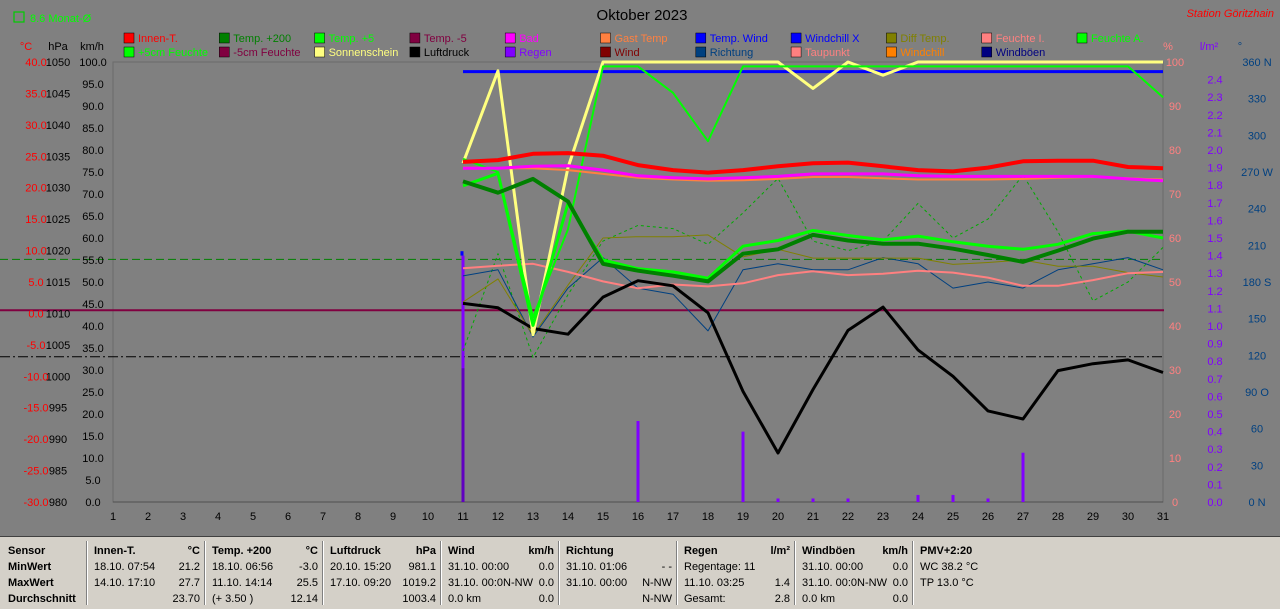 This screenshot has width=1280, height=609. Describe the element at coordinates (666, 567) in the screenshot. I see `stats-min-value: - -` at that location.